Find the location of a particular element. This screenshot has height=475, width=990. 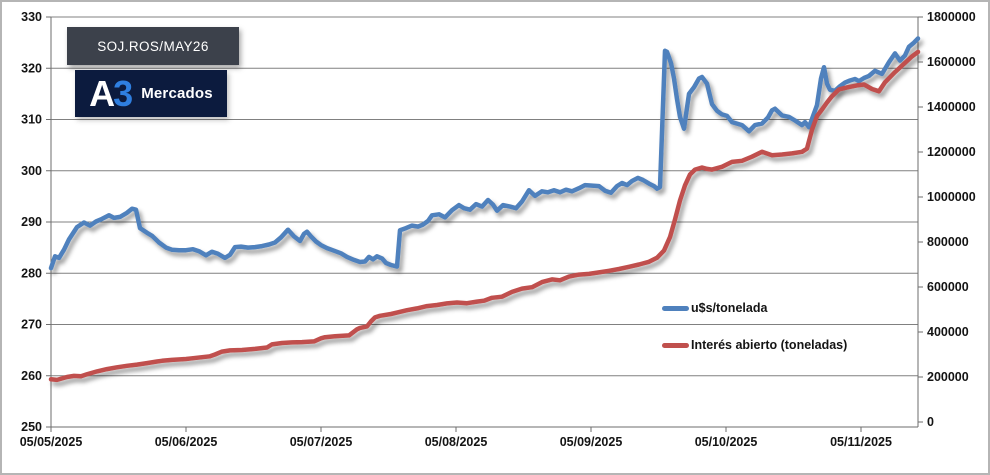

logo-letter-a: A is located at coordinates (102, 93).